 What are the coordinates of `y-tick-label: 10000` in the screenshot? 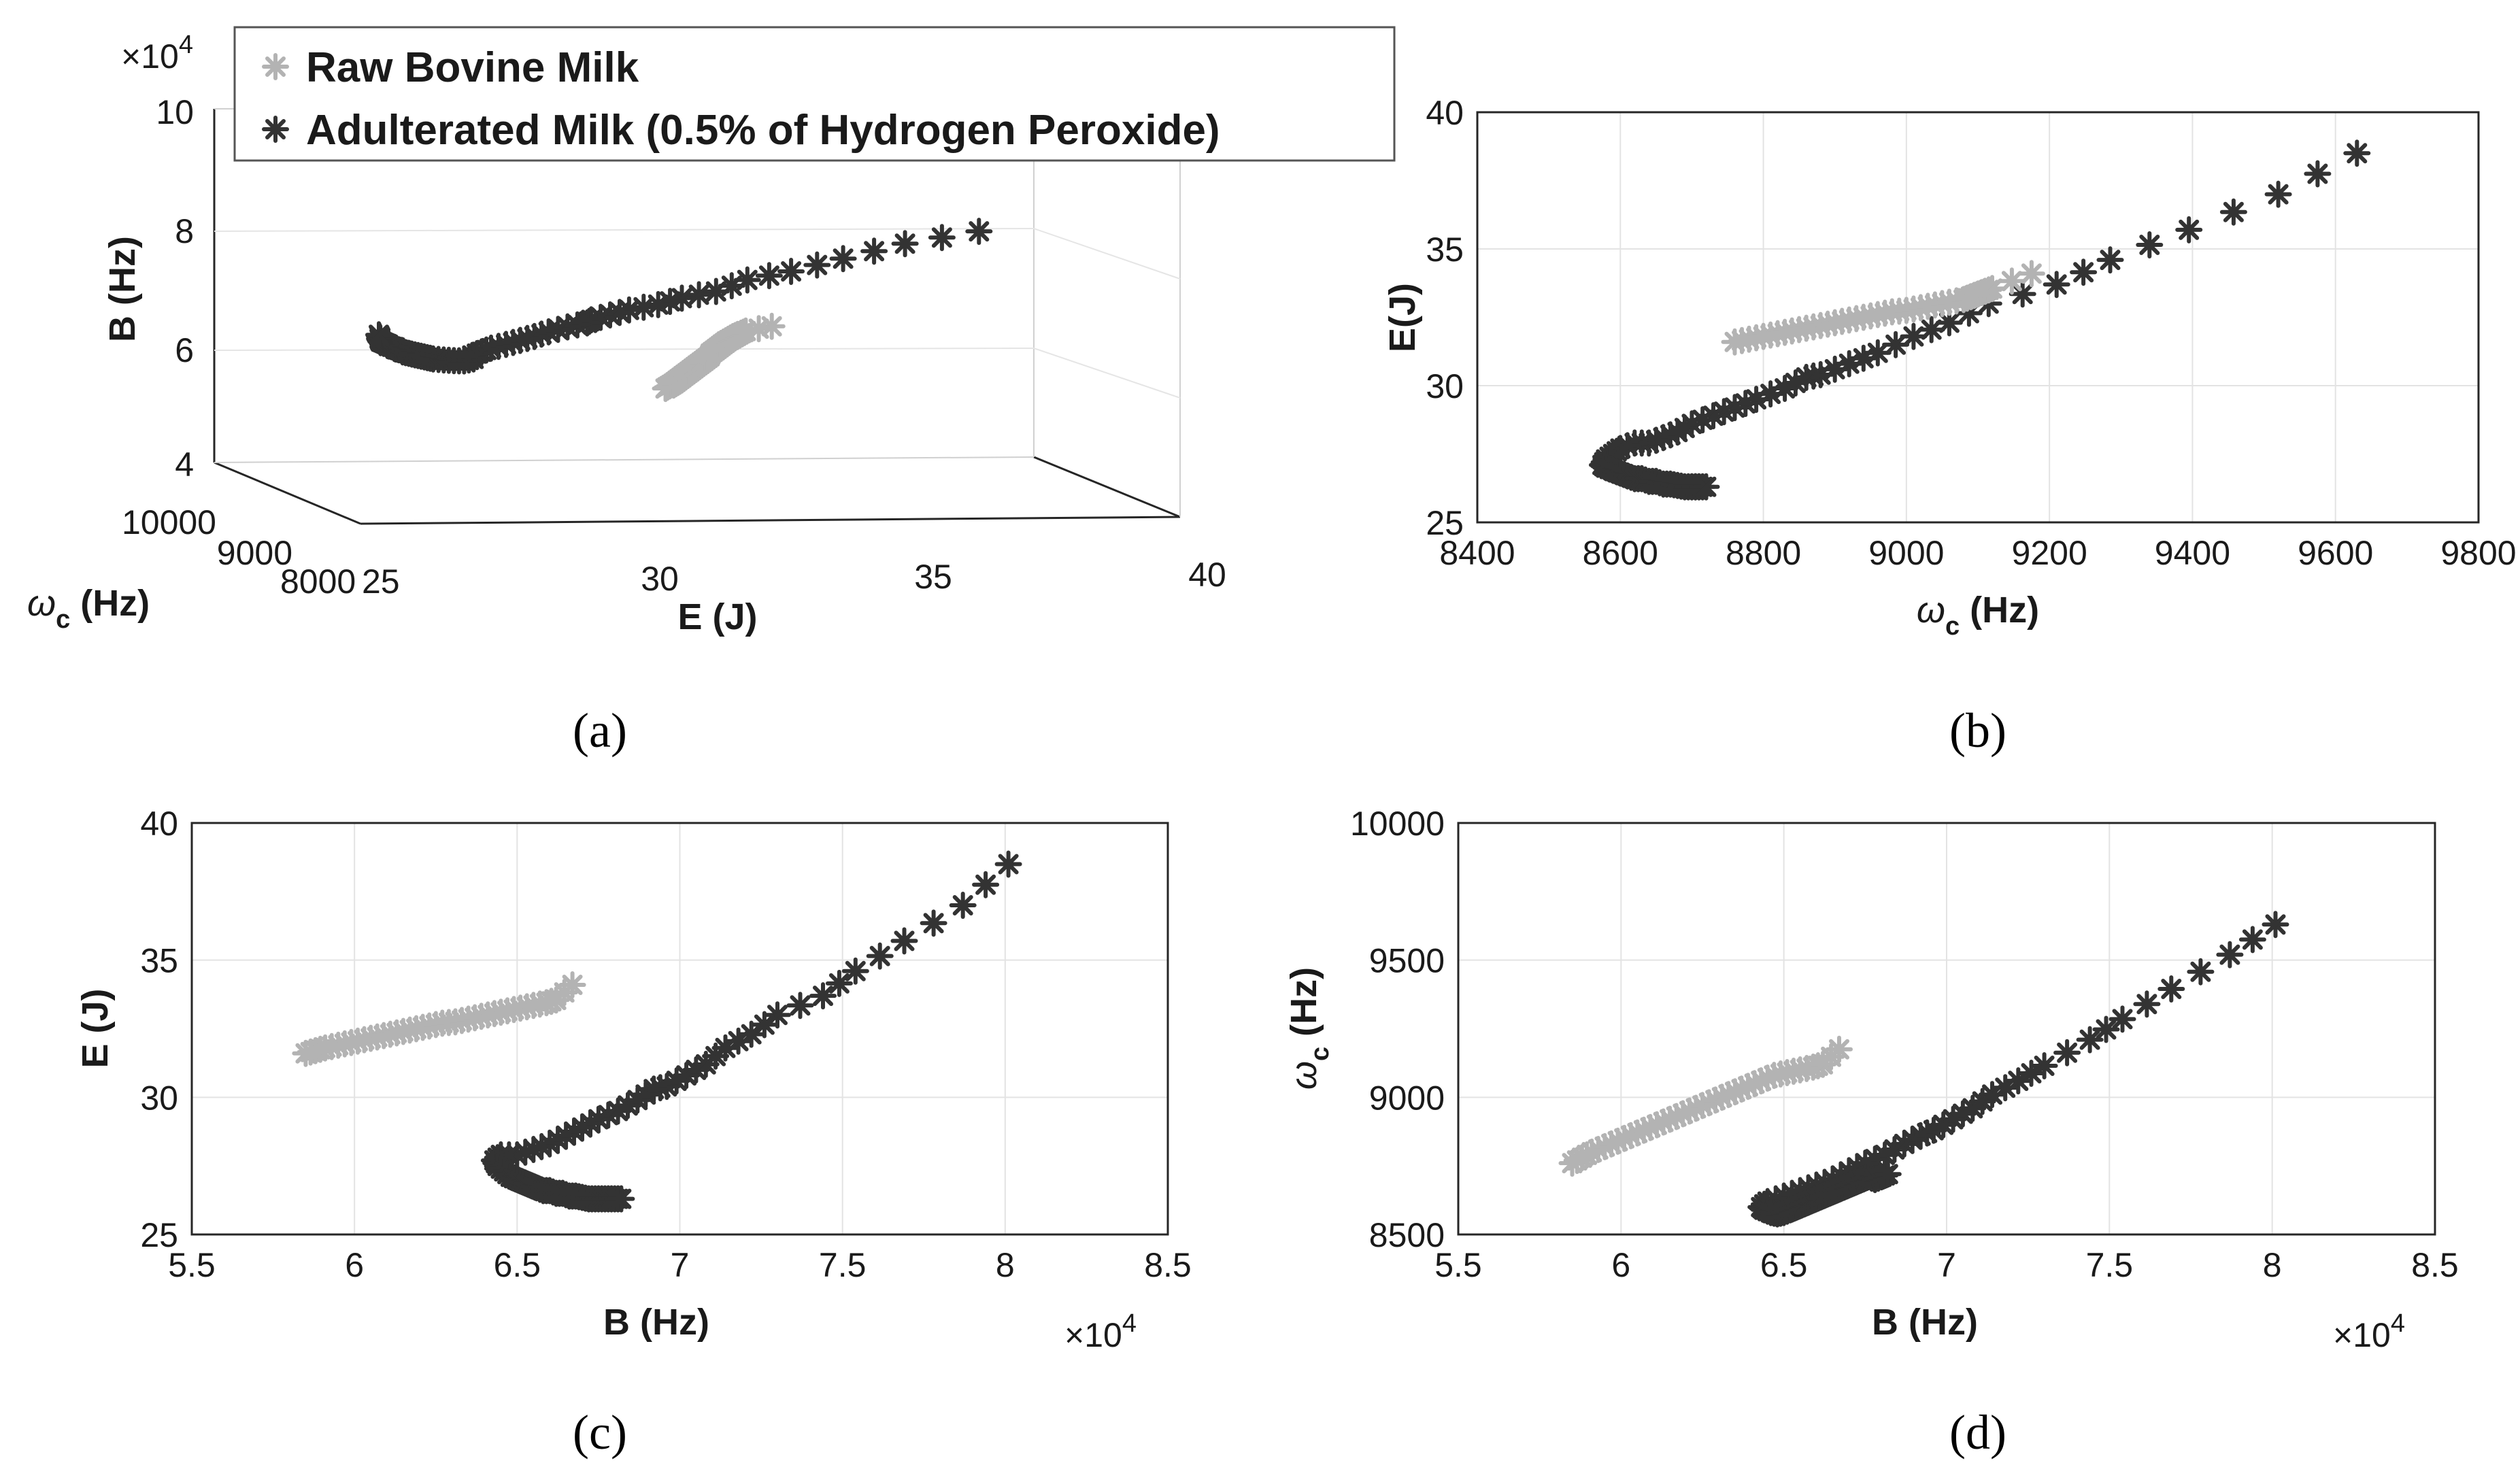 It's located at (1397, 824).